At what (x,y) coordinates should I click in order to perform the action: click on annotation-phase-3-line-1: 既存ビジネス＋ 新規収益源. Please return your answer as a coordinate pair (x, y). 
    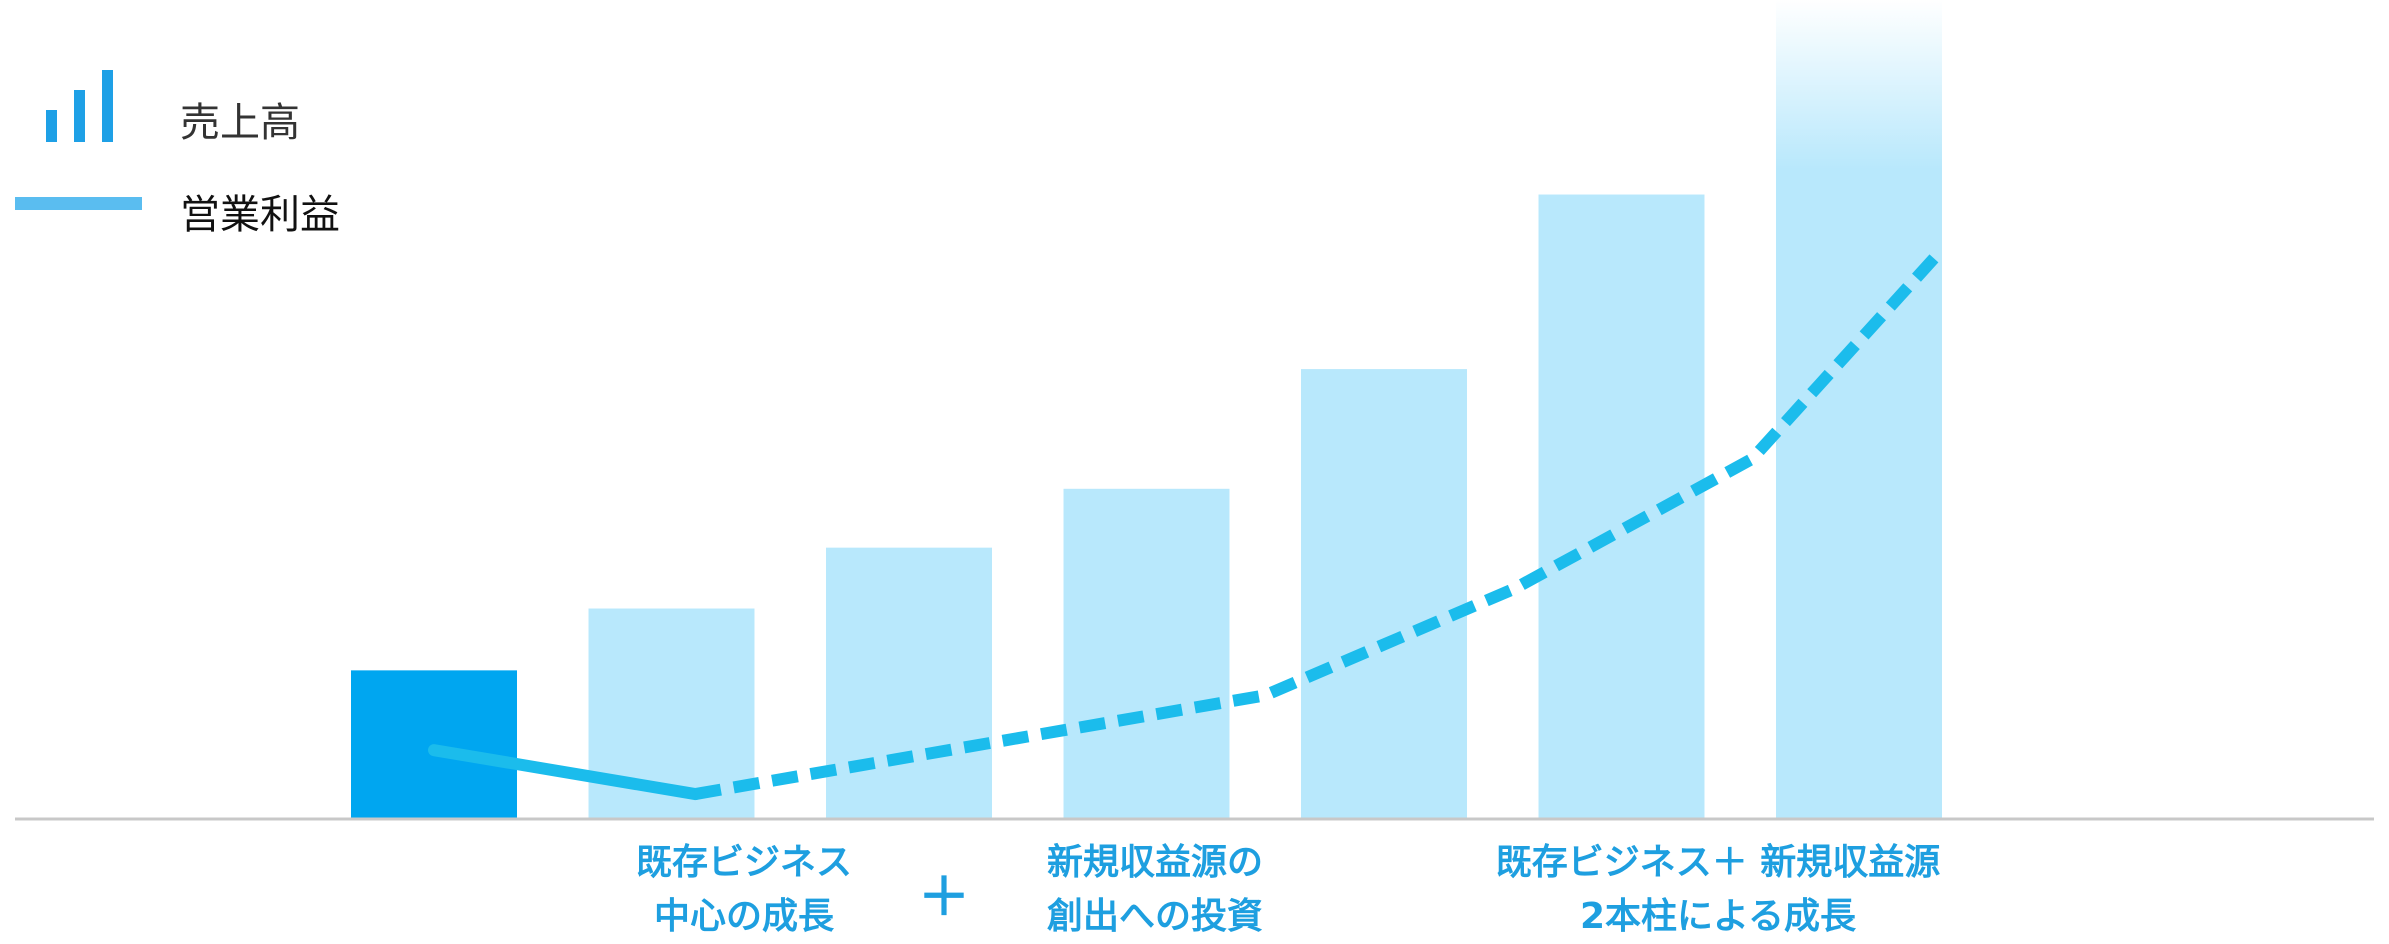
    Looking at the image, I should click on (1718, 862).